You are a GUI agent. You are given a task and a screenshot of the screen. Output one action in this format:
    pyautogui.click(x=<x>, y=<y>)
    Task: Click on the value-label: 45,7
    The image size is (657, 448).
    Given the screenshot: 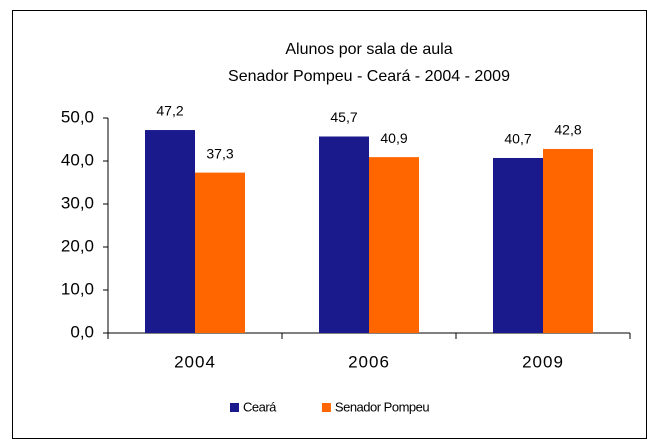 What is the action you would take?
    pyautogui.click(x=343, y=117)
    